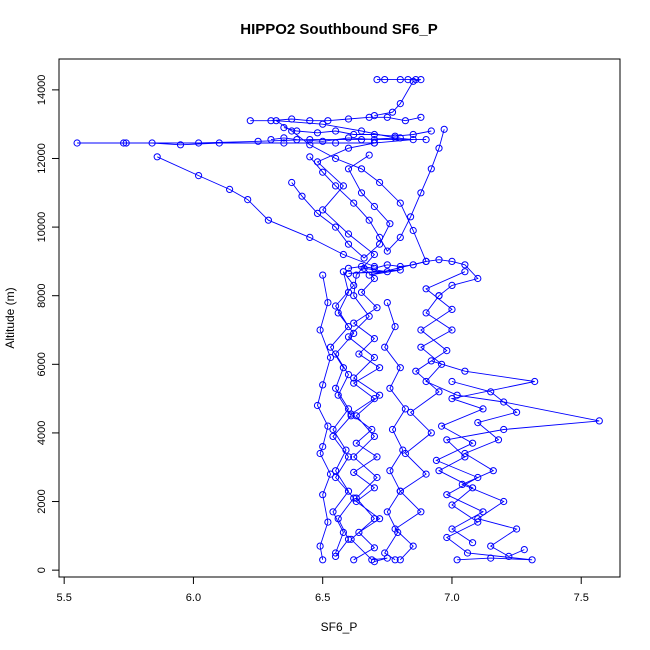 The width and height of the screenshot is (650, 650). I want to click on chart-title: HIPPO2 Southbound SF6_P, so click(339, 29).